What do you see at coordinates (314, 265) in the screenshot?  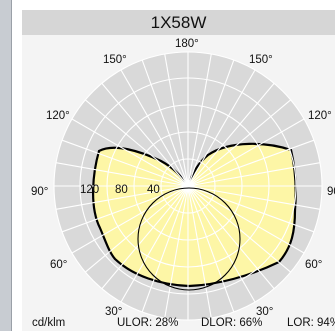 I see `angle-label-60-right: 60°` at bounding box center [314, 265].